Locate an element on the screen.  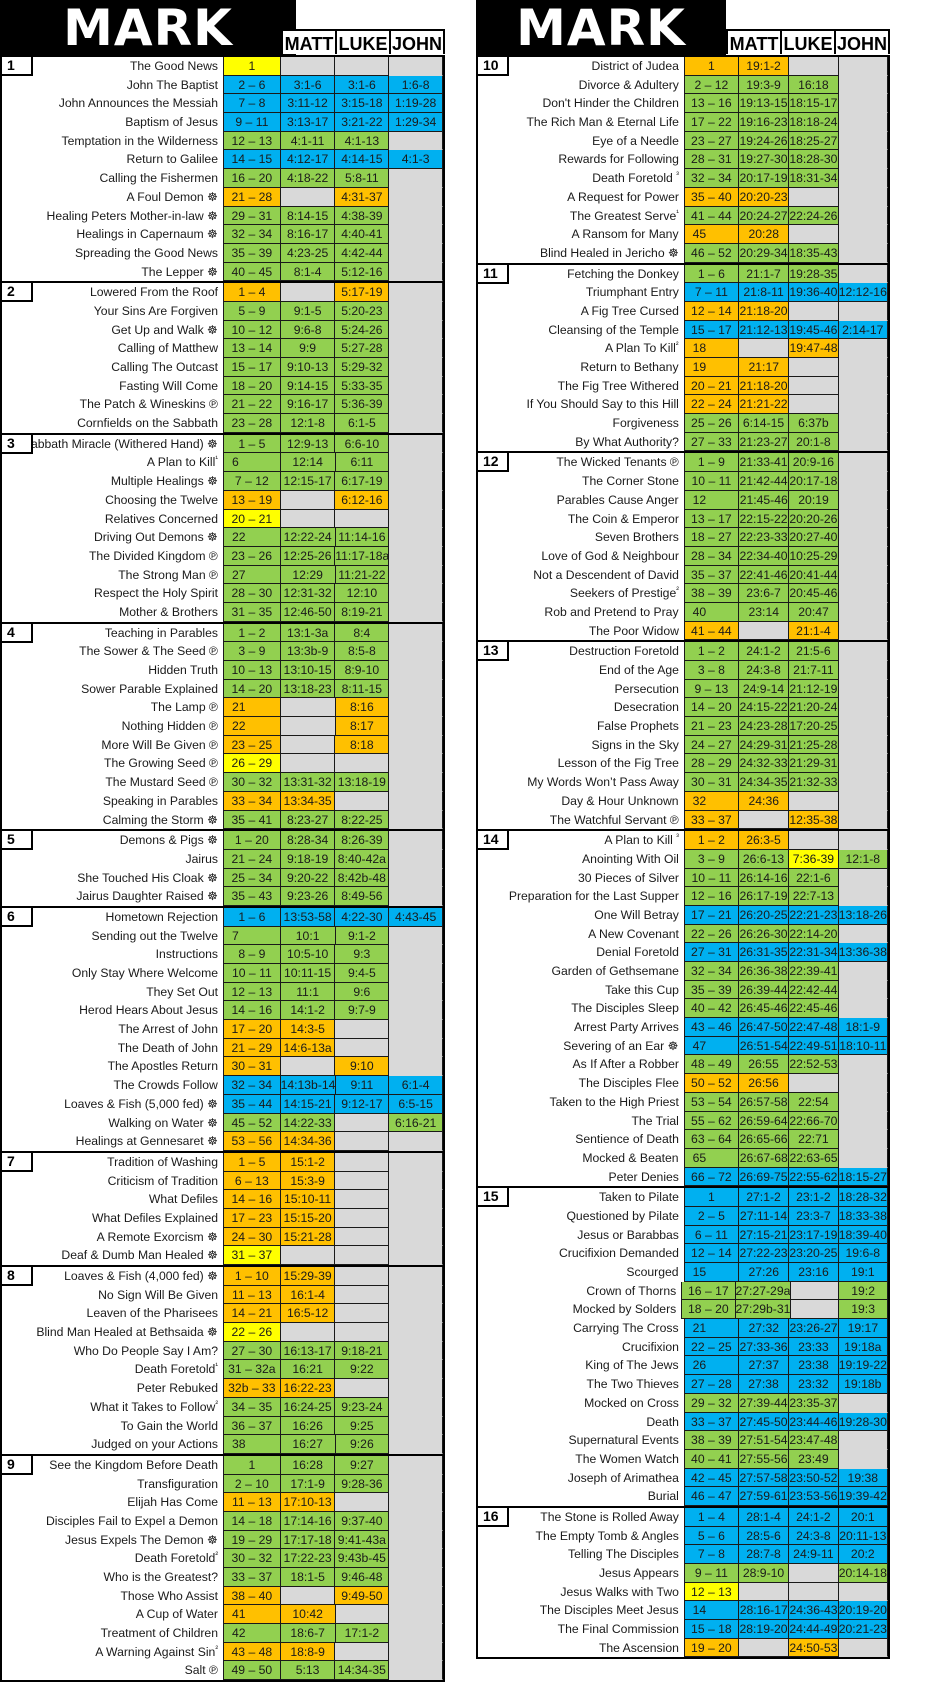
matthew-ref-cell: 15:10-11 is located at coordinates (308, 1199).